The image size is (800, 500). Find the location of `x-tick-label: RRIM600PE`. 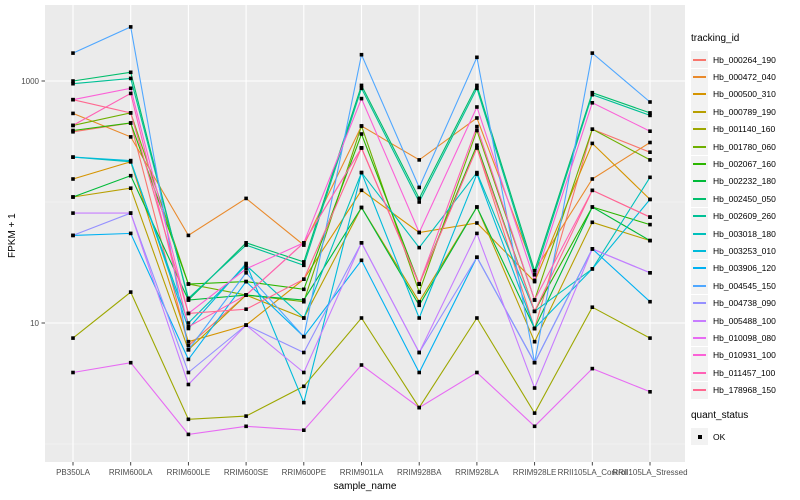

x-tick-label: RRIM600PE is located at coordinates (304, 472).